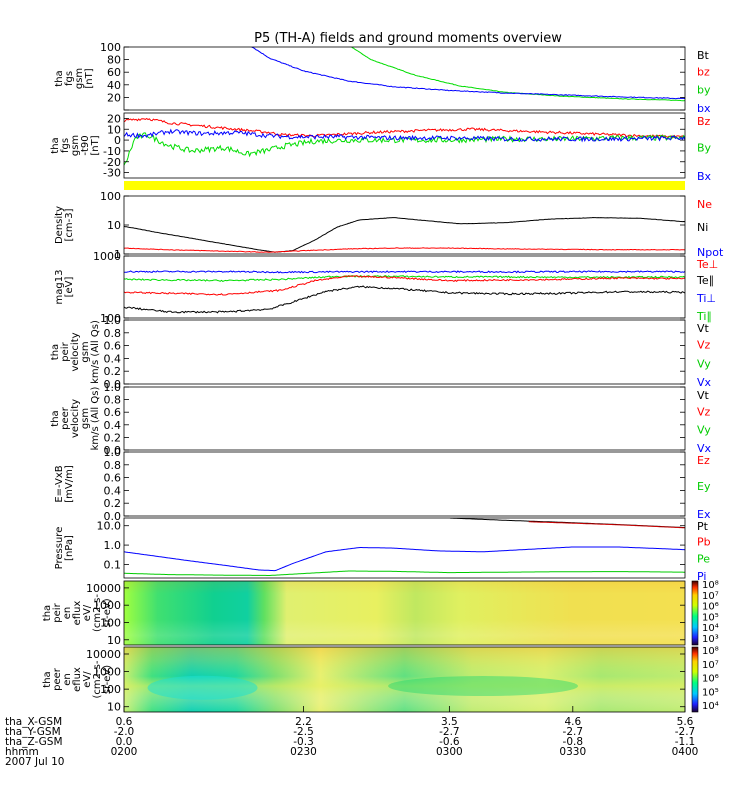 The height and width of the screenshot is (800, 750). What do you see at coordinates (710, 651) in the screenshot?
I see `colorbar-tick-label: 10⁸` at bounding box center [710, 651].